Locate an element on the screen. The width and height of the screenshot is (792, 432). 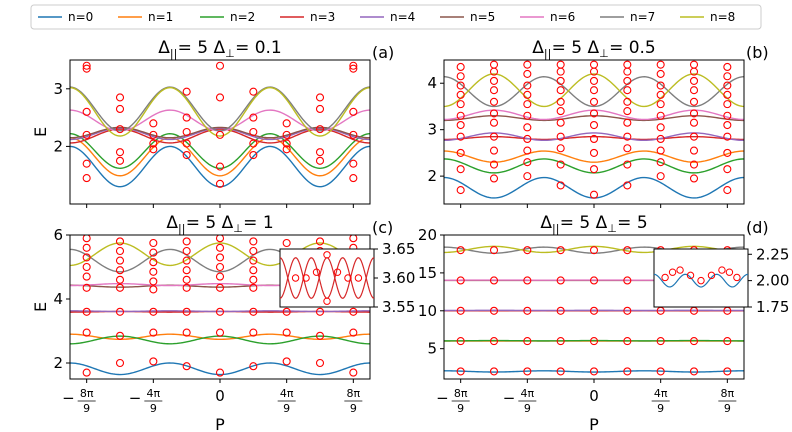
series-line-n=8 is located at coordinates (594, 90).